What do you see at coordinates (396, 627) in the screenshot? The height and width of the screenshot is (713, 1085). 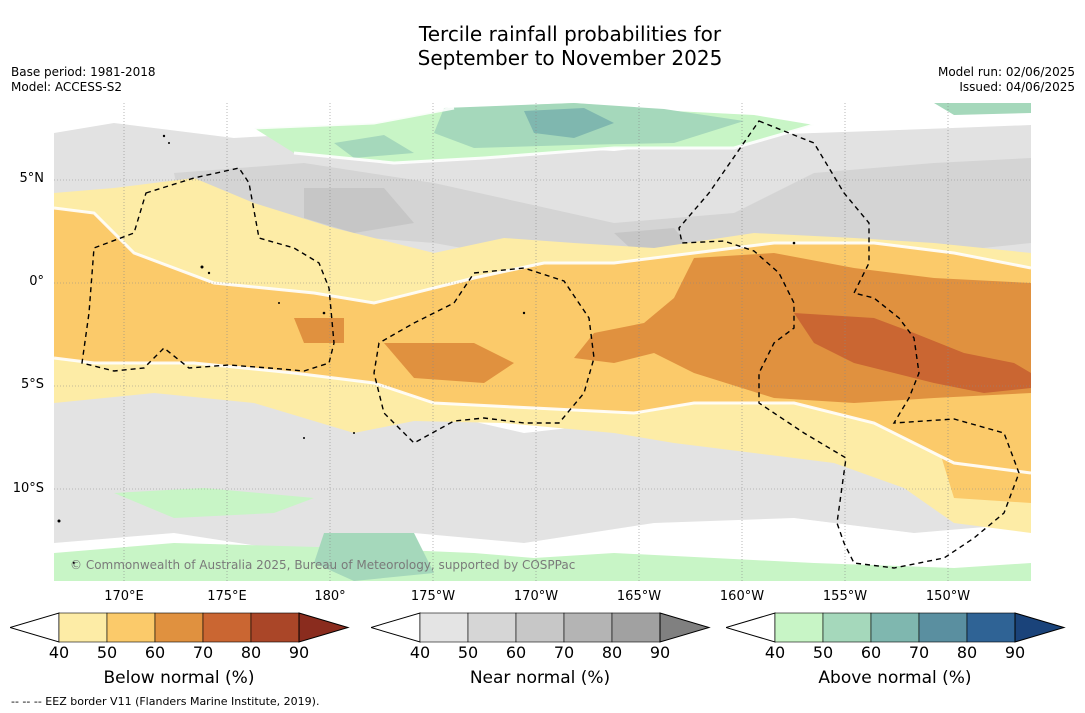 I see `colorbar-near-under` at bounding box center [396, 627].